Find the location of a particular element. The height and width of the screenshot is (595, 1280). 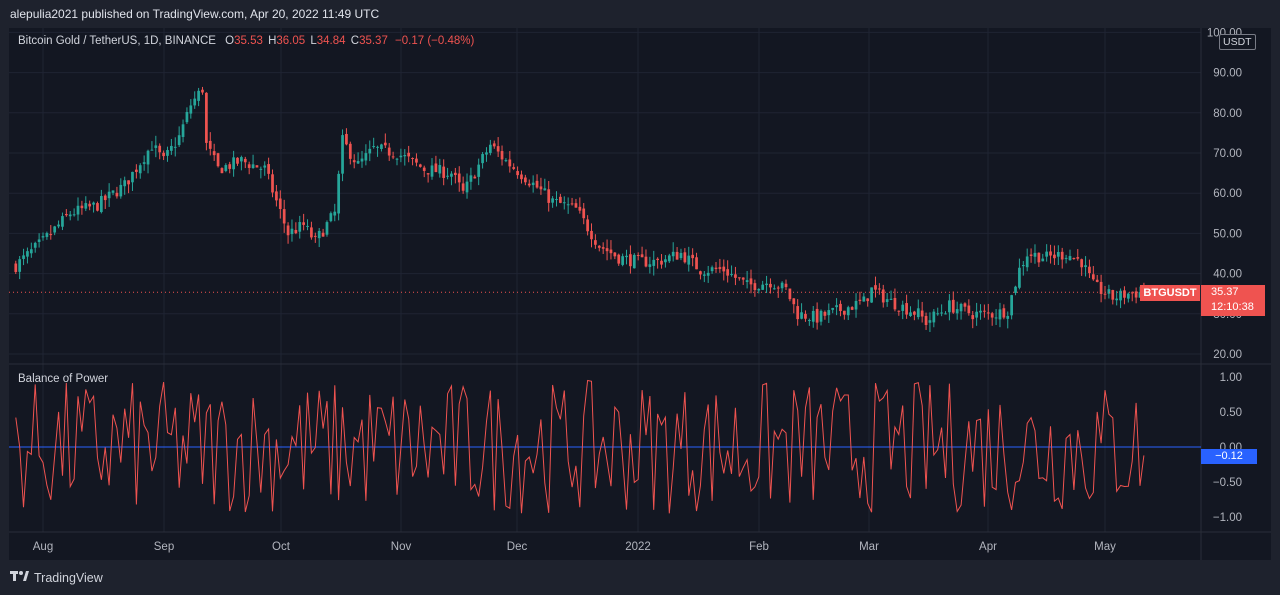

close-label: C is located at coordinates (355, 41).